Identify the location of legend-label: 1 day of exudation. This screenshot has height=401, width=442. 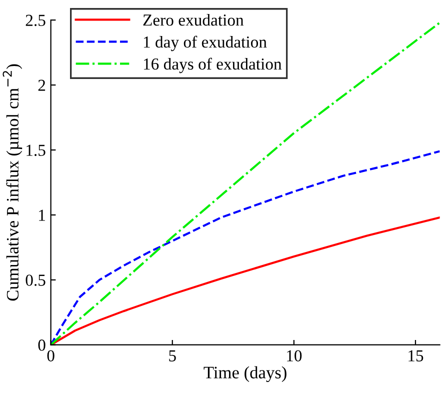
(205, 44).